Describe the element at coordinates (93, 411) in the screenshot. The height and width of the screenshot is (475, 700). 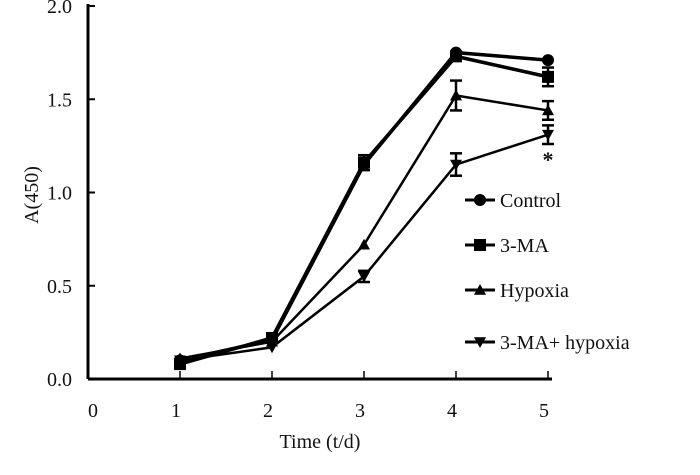
I see `x-tick-label: 0` at that location.